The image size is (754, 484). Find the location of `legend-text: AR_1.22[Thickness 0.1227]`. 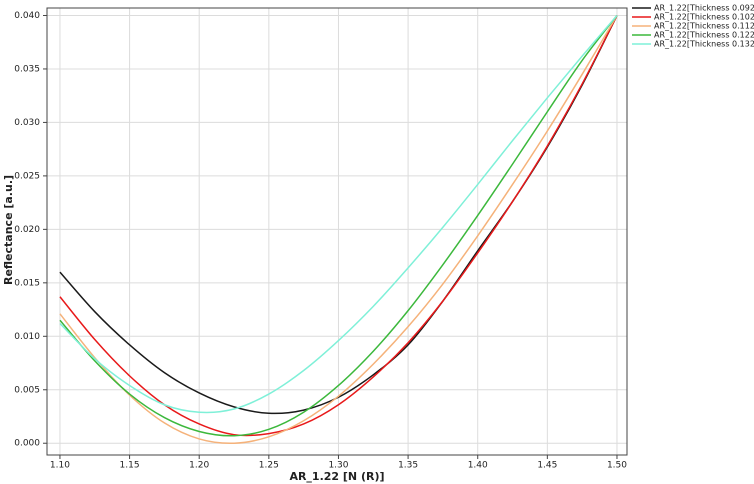

legend-text: AR_1.22[Thickness 0.1227] is located at coordinates (704, 35).